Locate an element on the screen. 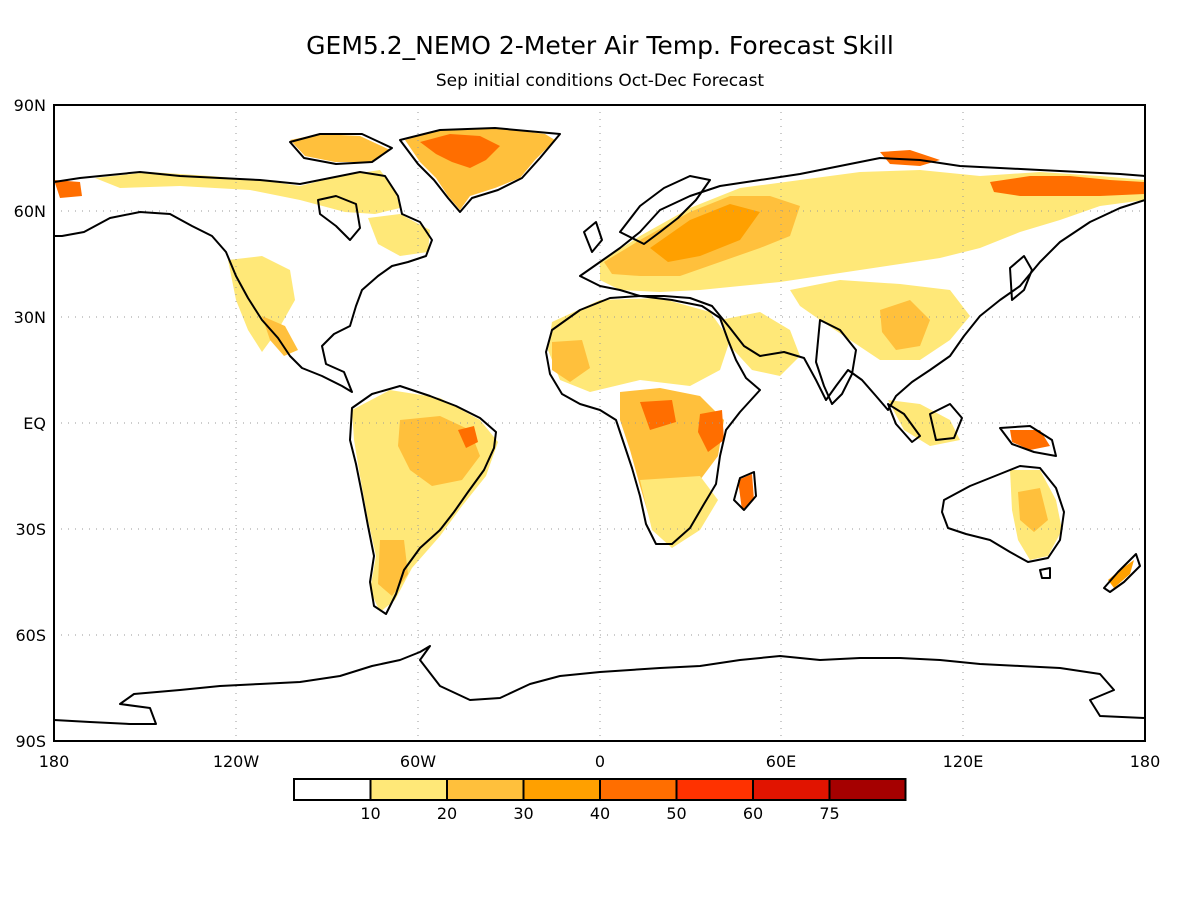 This screenshot has height=900, width=1200. coastline-japan is located at coordinates (1021, 278).